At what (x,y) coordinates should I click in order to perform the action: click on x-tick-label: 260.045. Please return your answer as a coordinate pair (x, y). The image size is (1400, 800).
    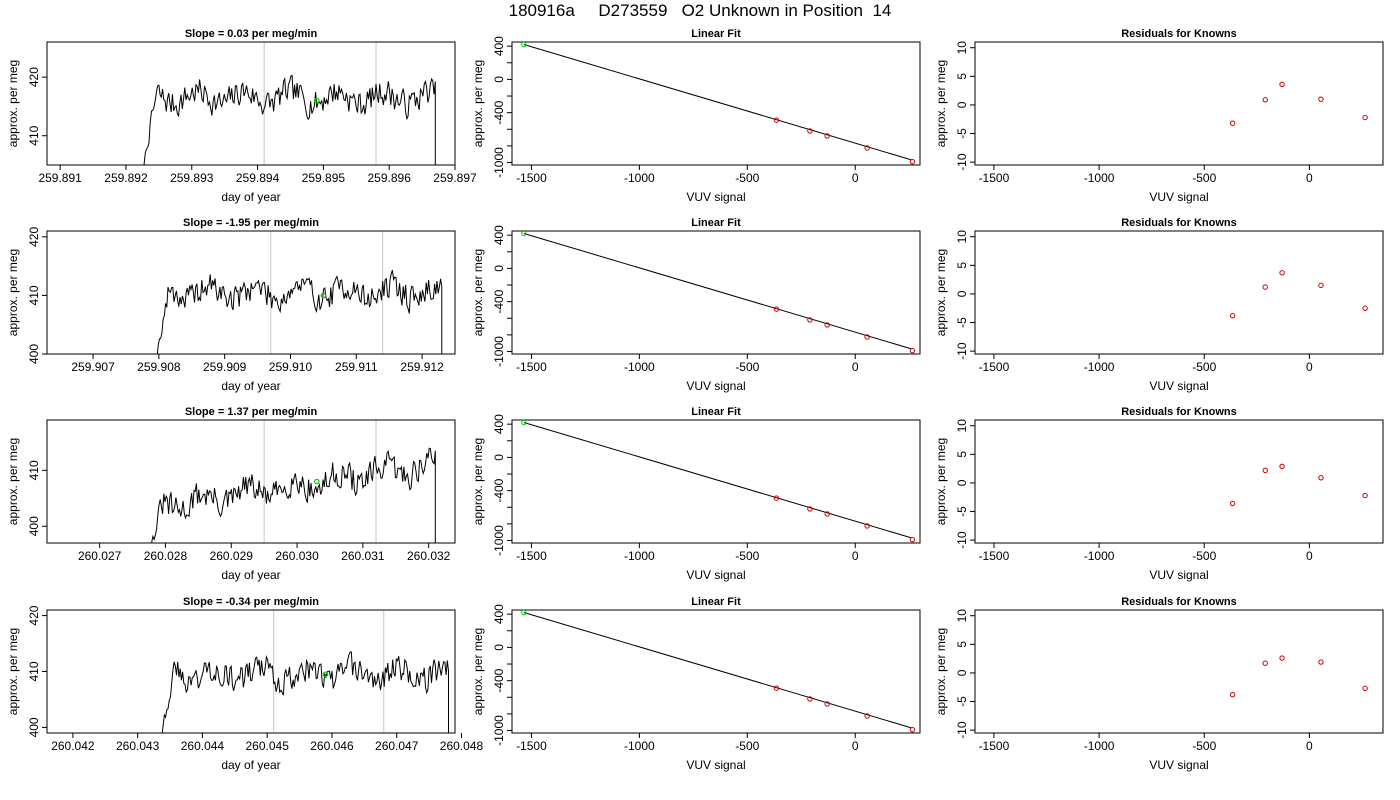
    Looking at the image, I should click on (267, 746).